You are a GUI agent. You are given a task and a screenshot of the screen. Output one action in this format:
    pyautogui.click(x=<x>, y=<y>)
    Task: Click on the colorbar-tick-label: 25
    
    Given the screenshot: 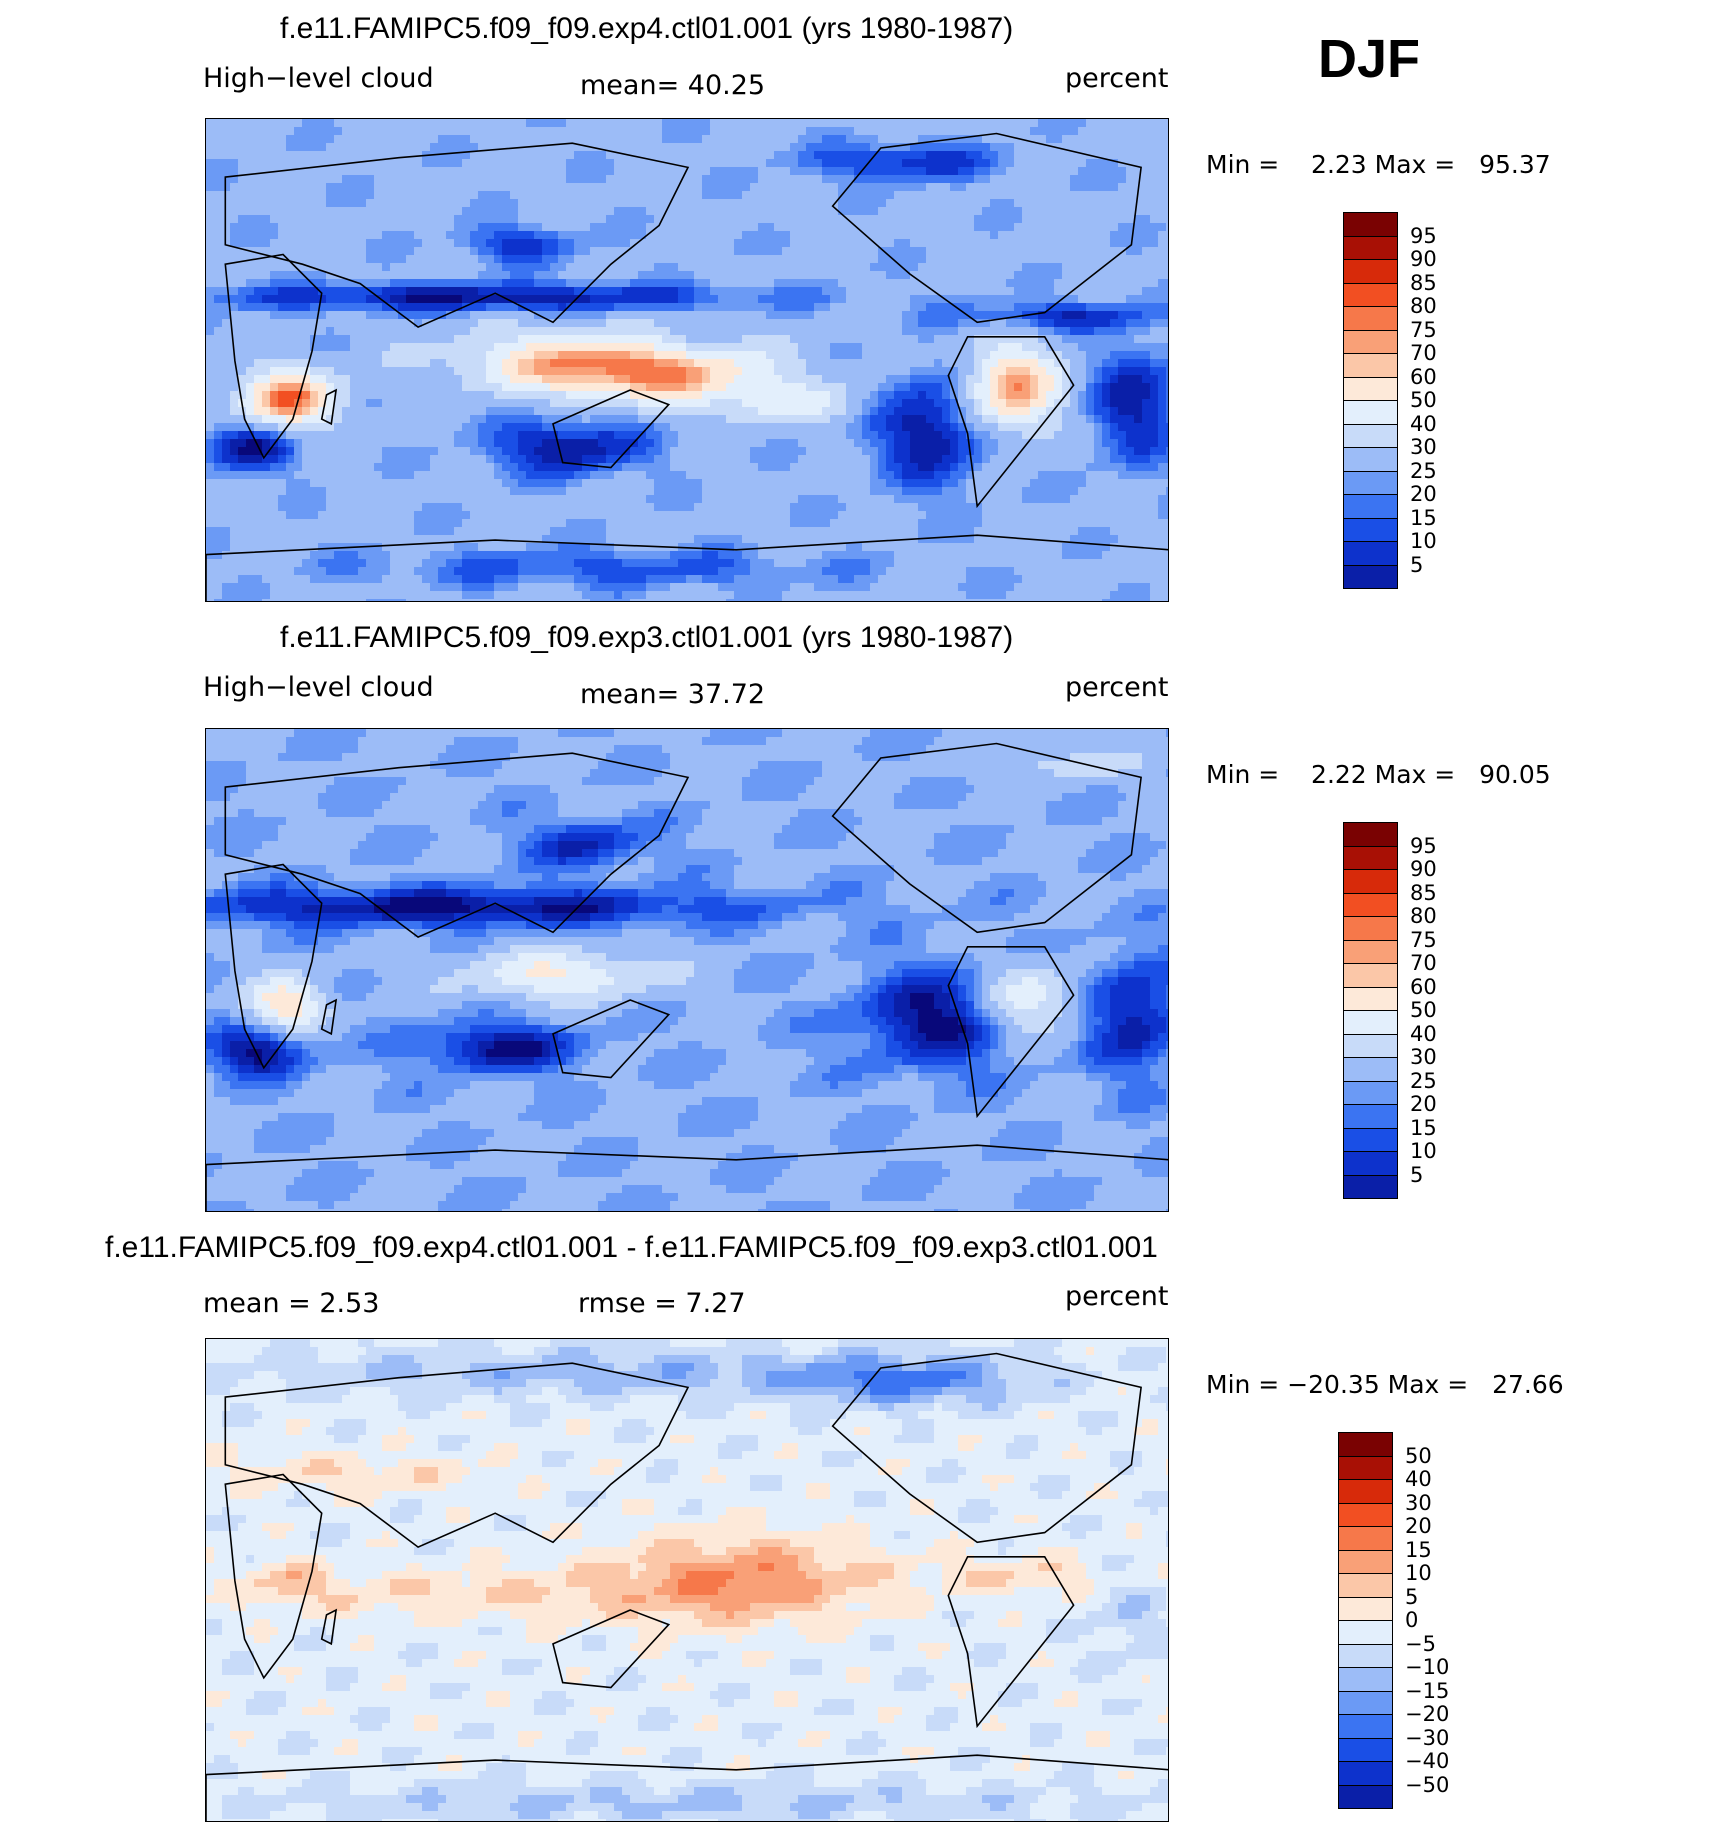 What is the action you would take?
    pyautogui.click(x=1423, y=1081)
    